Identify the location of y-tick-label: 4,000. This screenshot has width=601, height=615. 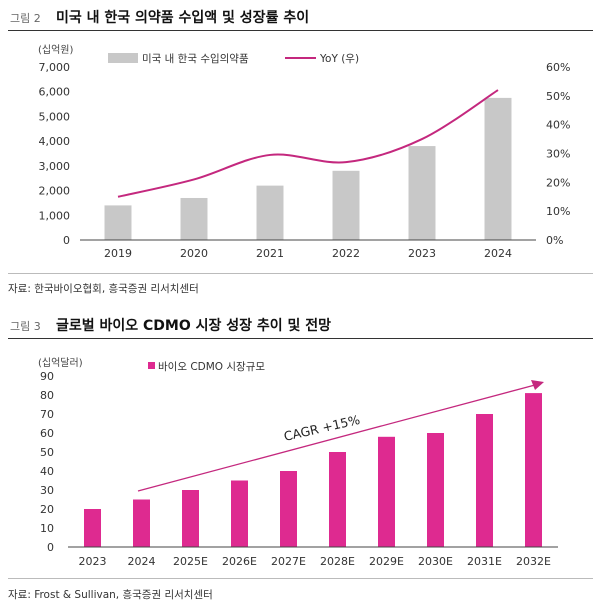
(55, 141).